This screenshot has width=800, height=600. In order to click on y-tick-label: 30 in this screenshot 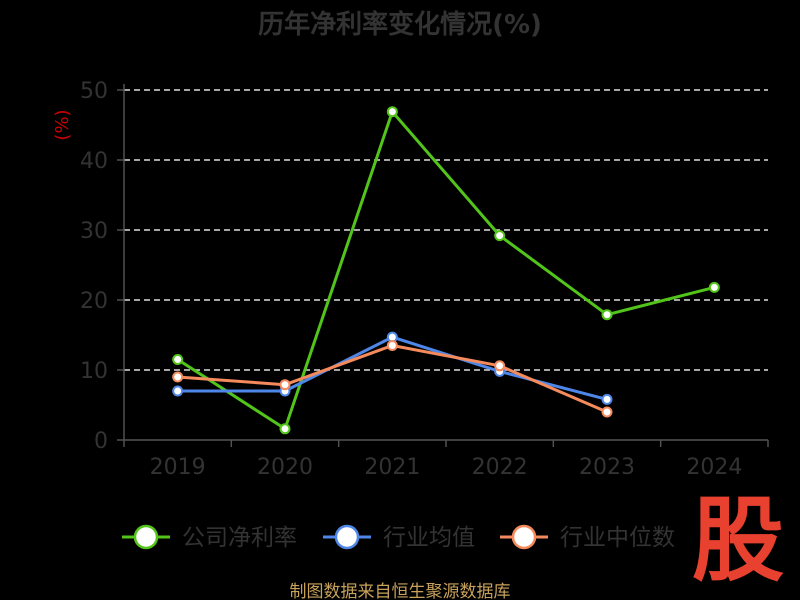, I will do `click(94, 231)`.